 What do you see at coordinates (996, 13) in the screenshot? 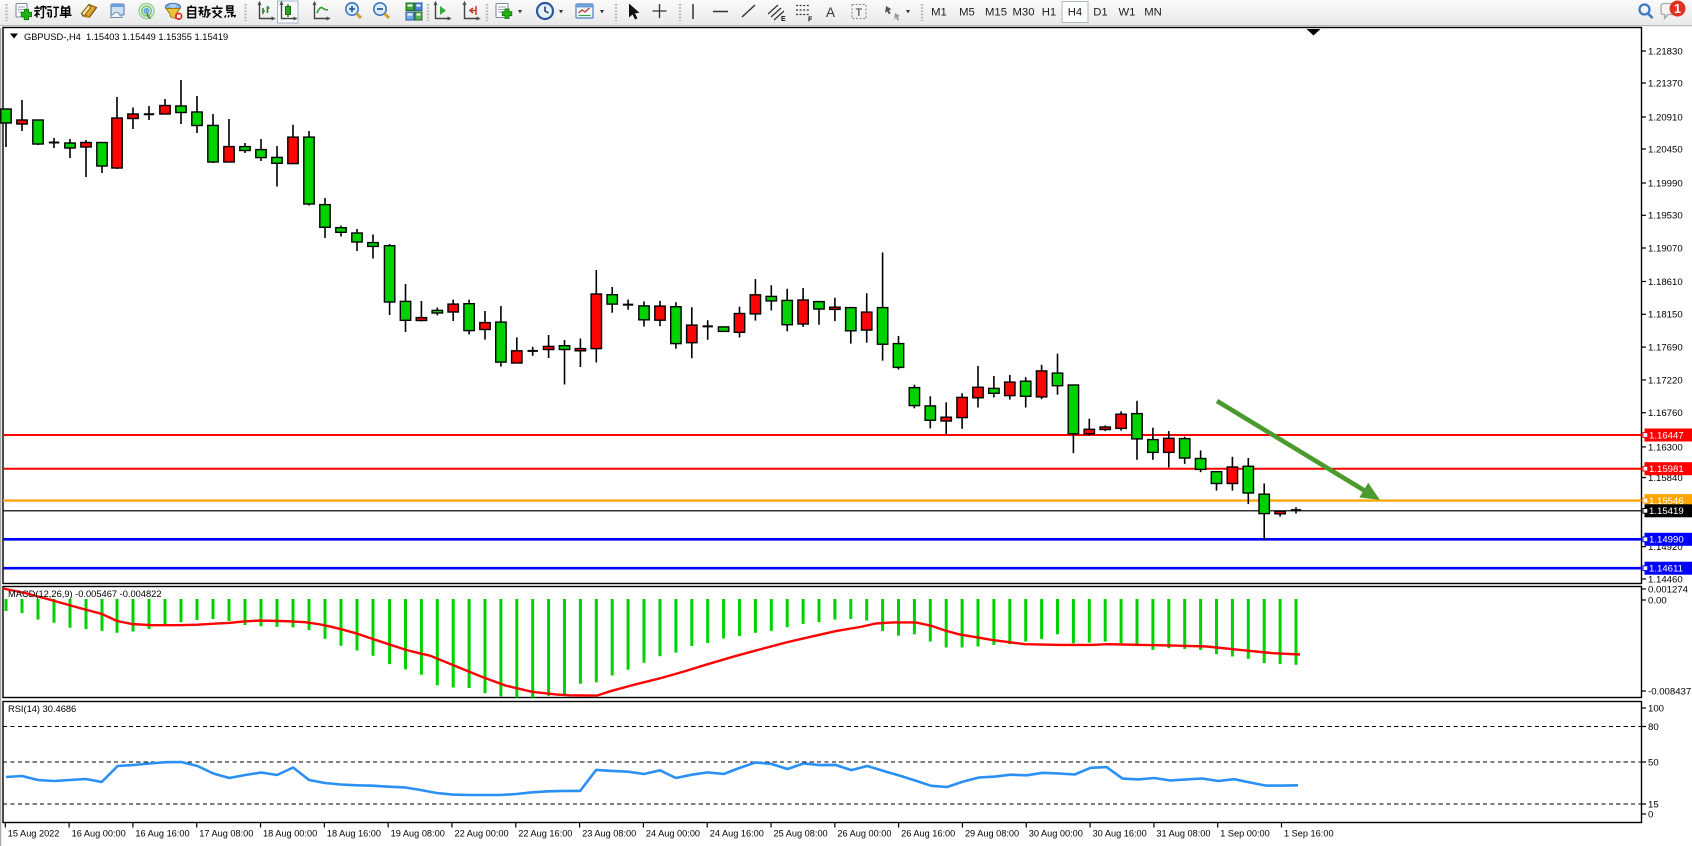
I see `svg-text: M15` at bounding box center [996, 13].